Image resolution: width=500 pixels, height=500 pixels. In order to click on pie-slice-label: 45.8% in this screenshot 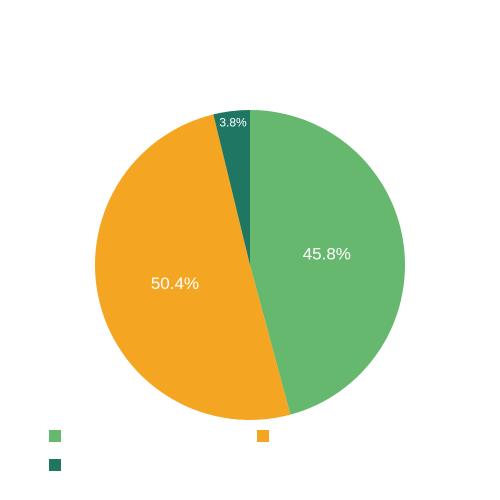, I will do `click(327, 253)`.